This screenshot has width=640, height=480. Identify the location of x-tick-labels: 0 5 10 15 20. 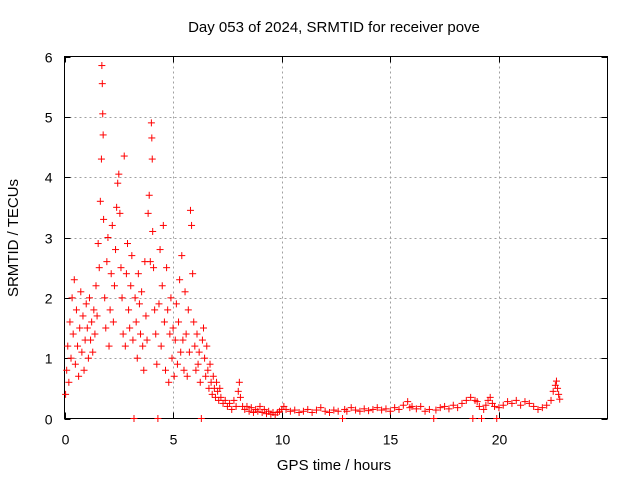
(285, 440).